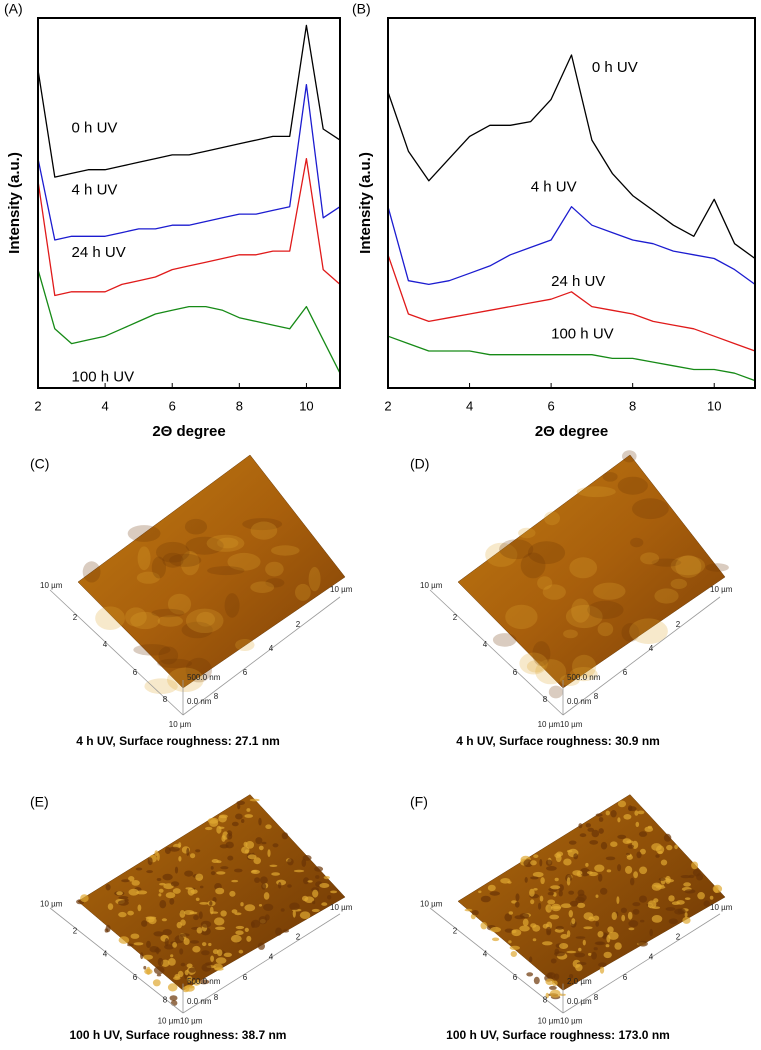  I want to click on afm-tick-label: 6, so click(515, 977).